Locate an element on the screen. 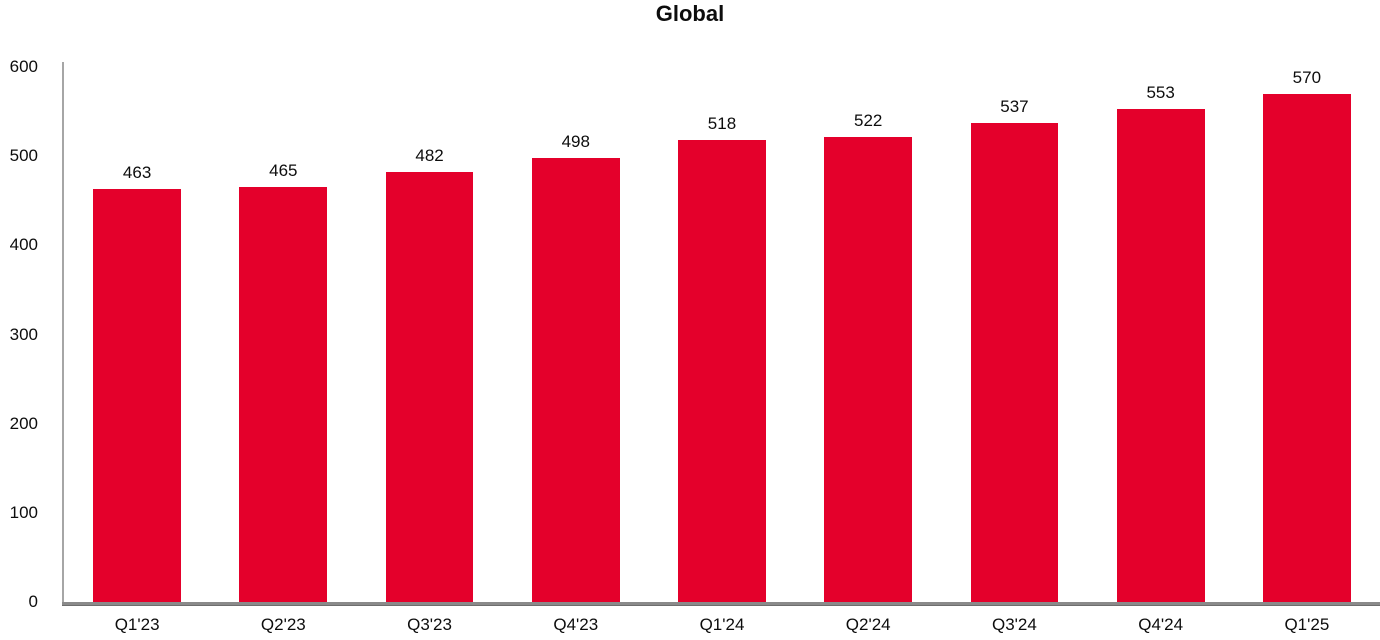 The width and height of the screenshot is (1380, 640). bar-column: 465 is located at coordinates (283, 334).